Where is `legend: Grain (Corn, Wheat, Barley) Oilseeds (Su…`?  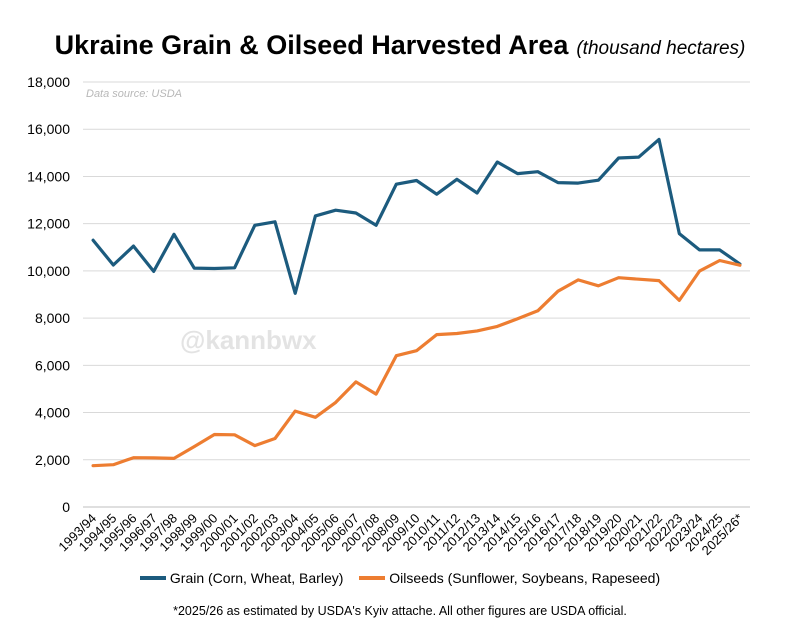
legend: Grain (Corn, Wheat, Barley) Oilseeds (Su… is located at coordinates (400, 578).